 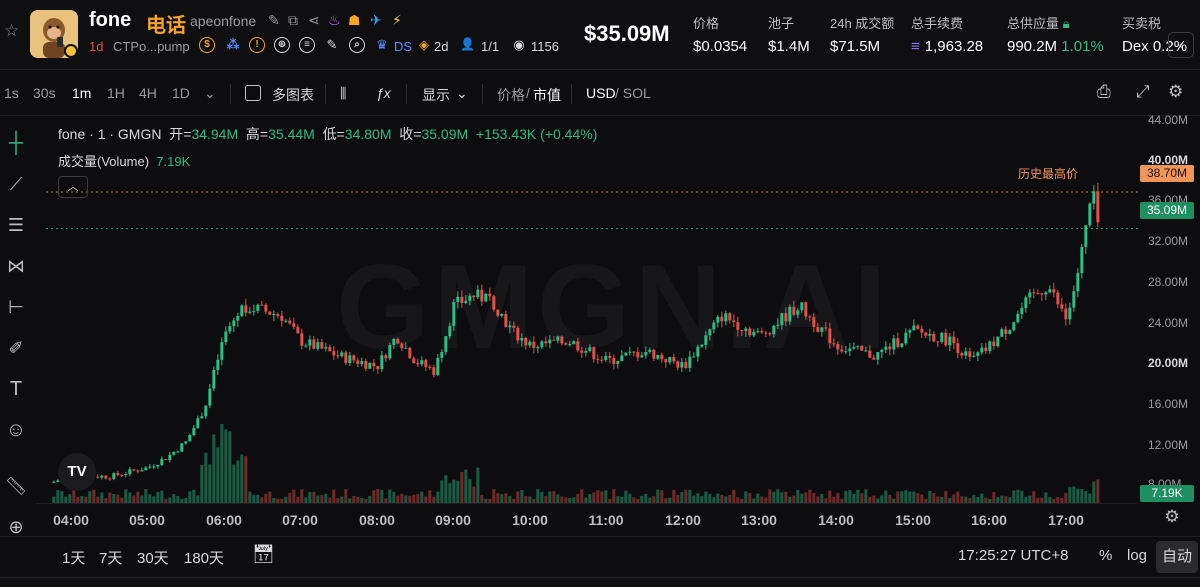 I want to click on screenshot-camera-icon: ⎙, so click(x=1104, y=91).